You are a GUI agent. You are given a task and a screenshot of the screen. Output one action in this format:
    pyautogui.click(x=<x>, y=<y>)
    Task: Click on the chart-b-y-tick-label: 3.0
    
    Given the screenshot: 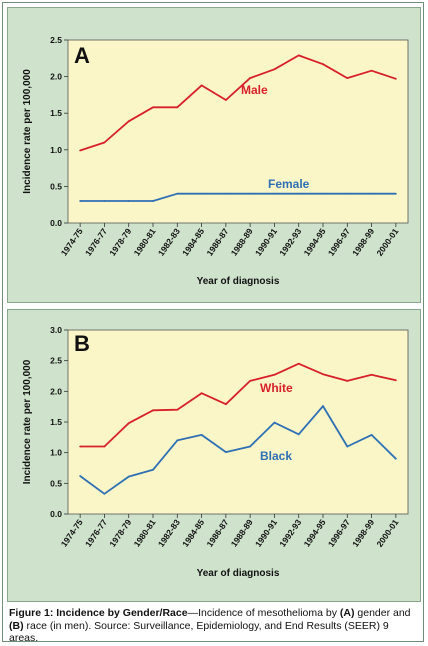 What is the action you would take?
    pyautogui.click(x=56, y=330)
    